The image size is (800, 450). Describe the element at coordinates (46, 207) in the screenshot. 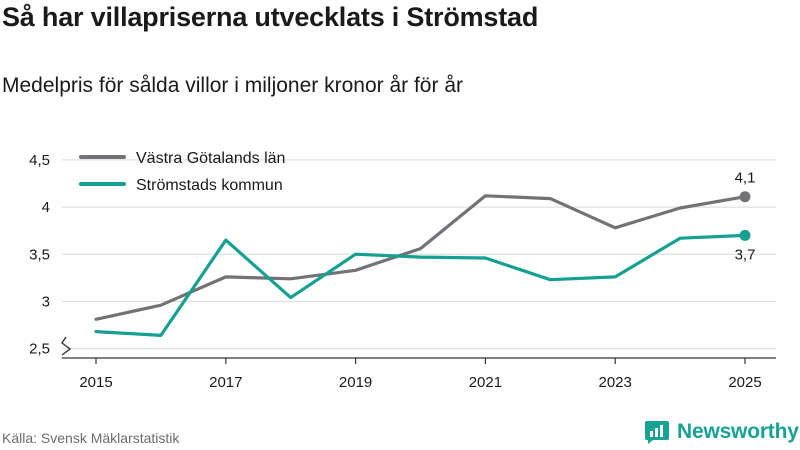

I see `y-tick-label: 4` at that location.